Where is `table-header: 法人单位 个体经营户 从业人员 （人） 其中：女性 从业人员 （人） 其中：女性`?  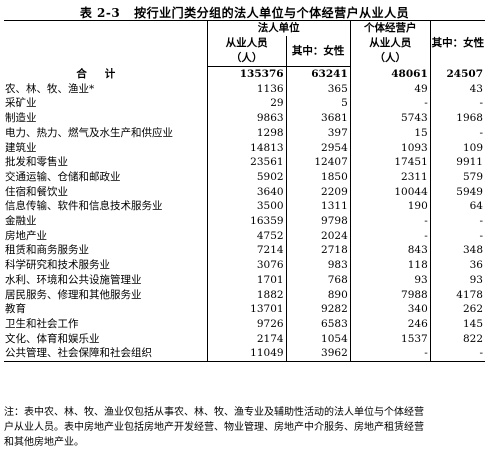
table-header: 法人单位 个体经营户 从业人员 （人） 其中：女性 从业人员 （人） 其中：女性 is located at coordinates (244, 43).